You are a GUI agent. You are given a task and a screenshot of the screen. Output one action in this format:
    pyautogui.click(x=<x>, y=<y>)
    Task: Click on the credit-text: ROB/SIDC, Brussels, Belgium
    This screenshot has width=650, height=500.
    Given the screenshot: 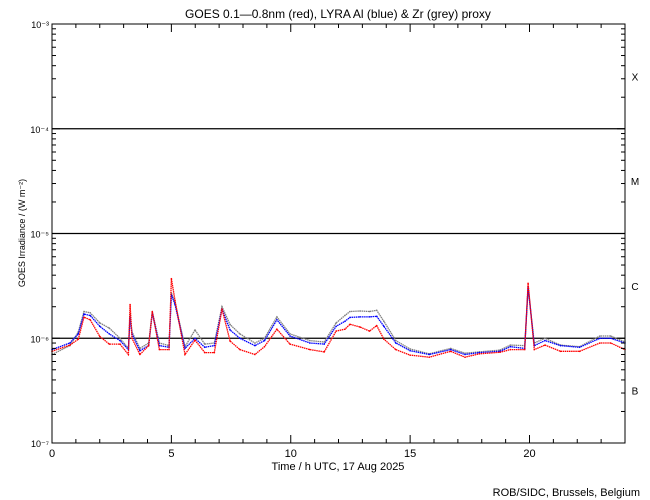 What is the action you would take?
    pyautogui.click(x=566, y=493)
    